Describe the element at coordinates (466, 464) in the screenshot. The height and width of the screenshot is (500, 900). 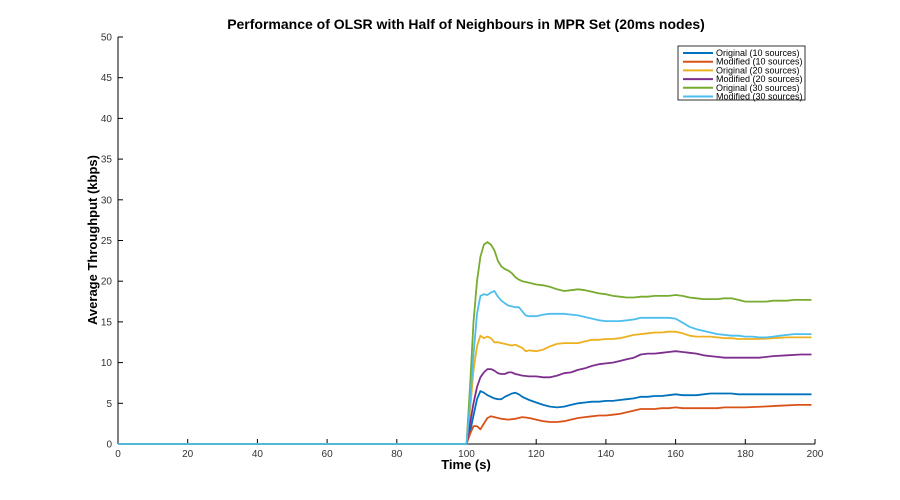
I see `x-axis-label: Time (s)` at that location.